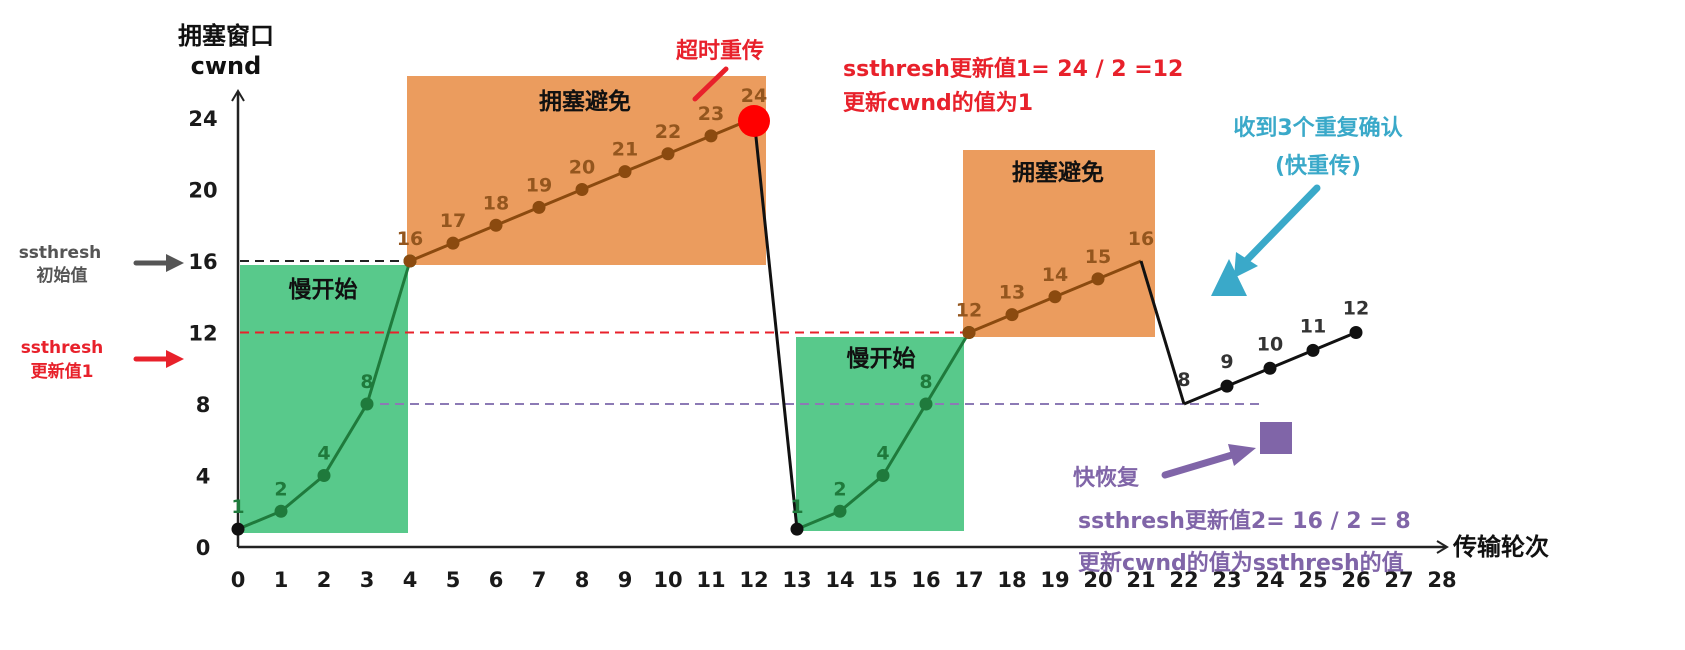 This screenshot has height=650, width=1685. I want to click on ssthresh-lines, so click(751, 332).